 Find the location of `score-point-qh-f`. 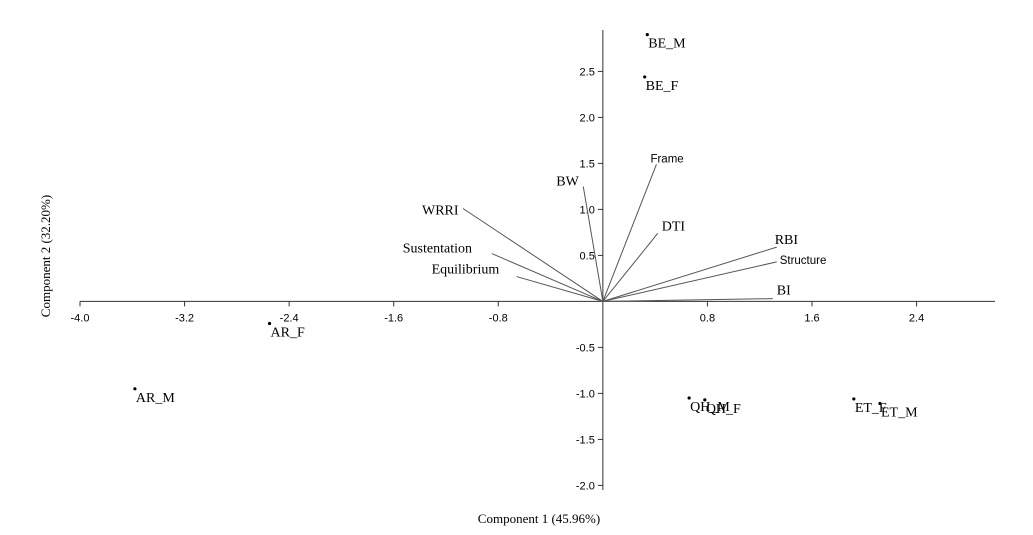

score-point-qh-f is located at coordinates (705, 400).